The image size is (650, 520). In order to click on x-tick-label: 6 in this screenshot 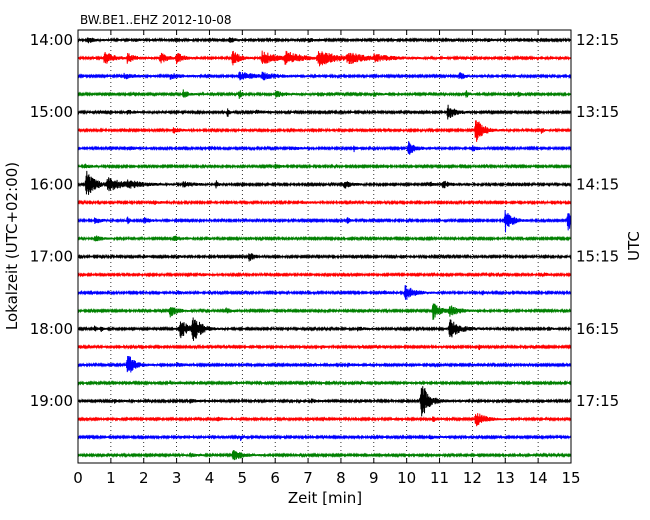, I will do `click(275, 478)`.